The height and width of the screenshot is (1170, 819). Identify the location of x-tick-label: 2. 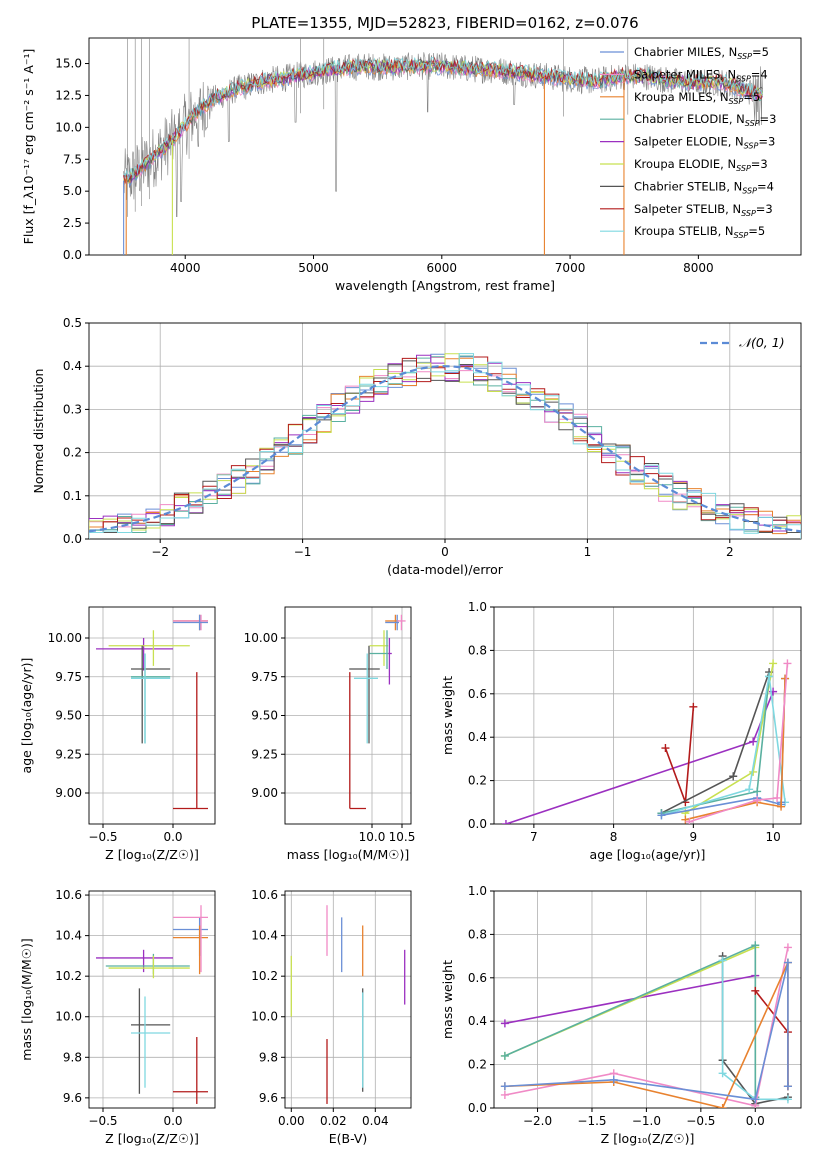
(730, 552).